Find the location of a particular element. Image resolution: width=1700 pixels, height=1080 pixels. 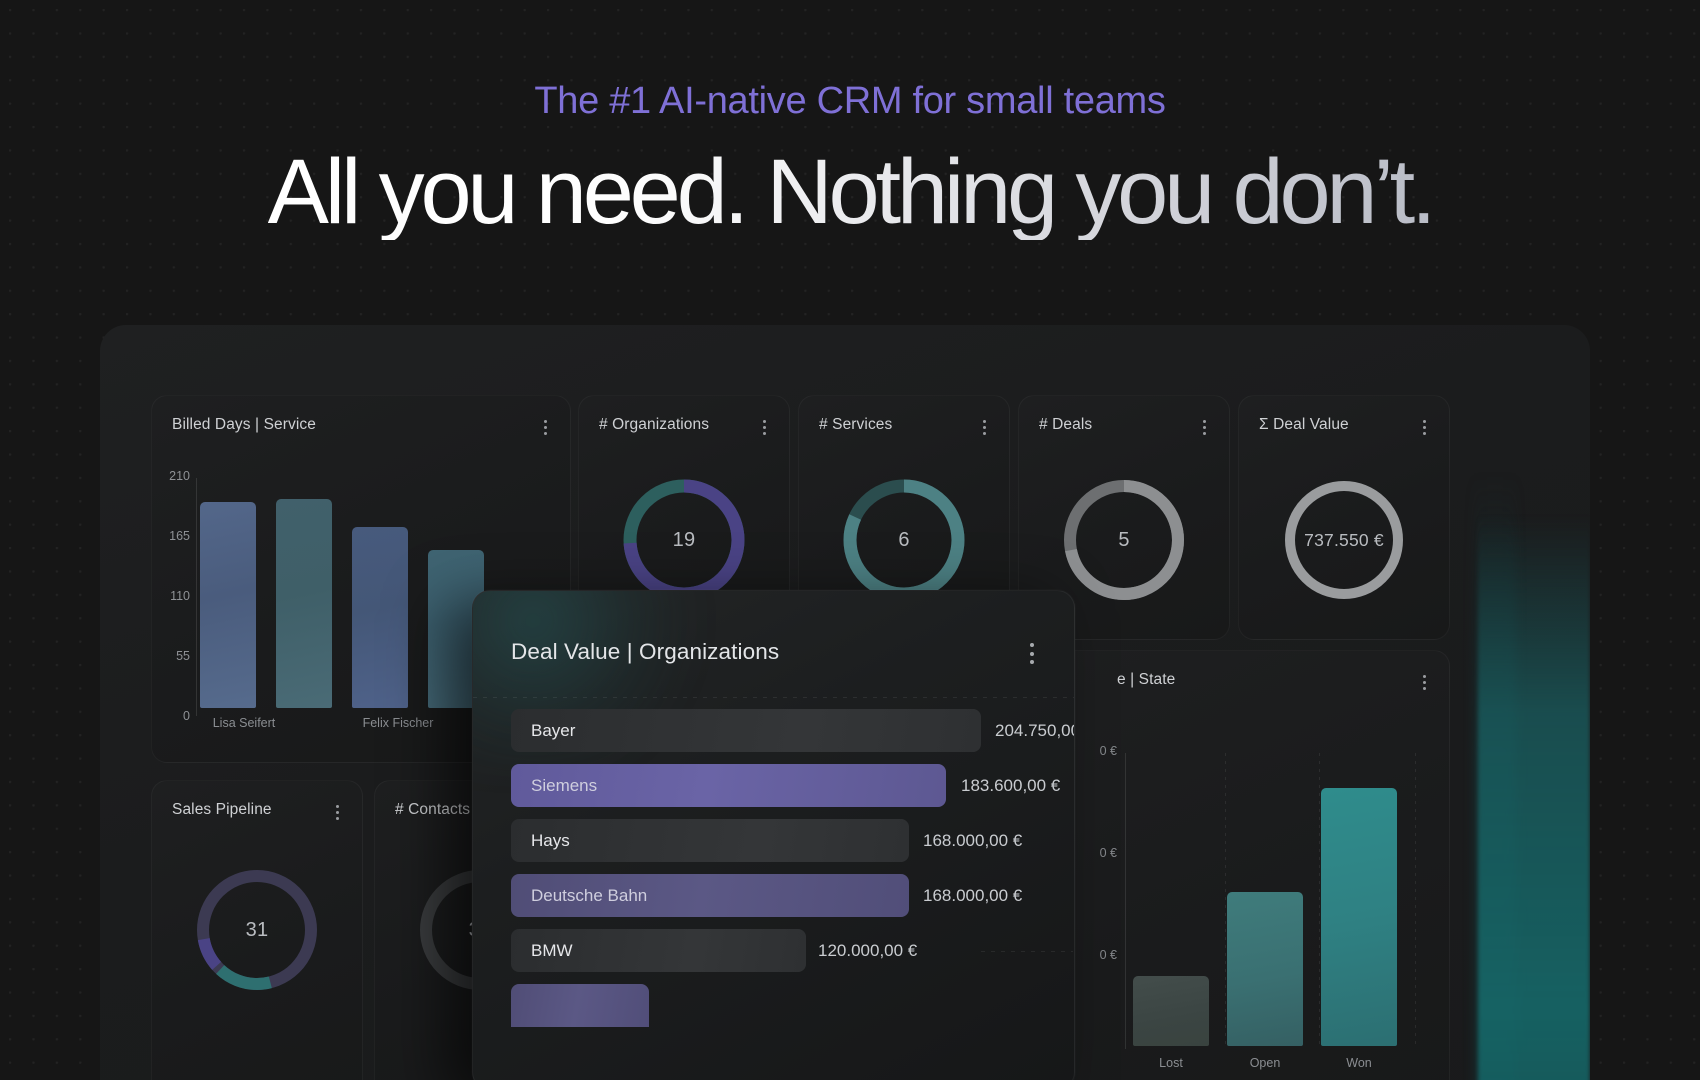

kpi-value: 19 is located at coordinates (684, 539).